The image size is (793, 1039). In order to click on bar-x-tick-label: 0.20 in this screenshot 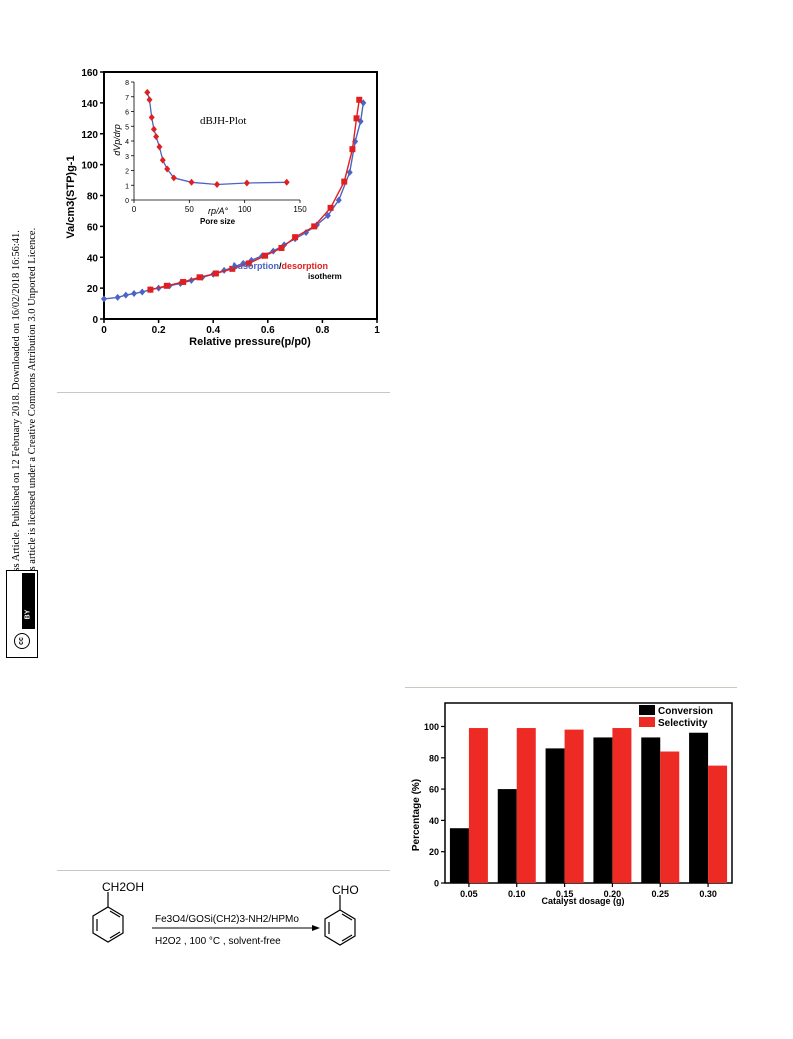, I will do `click(613, 894)`.